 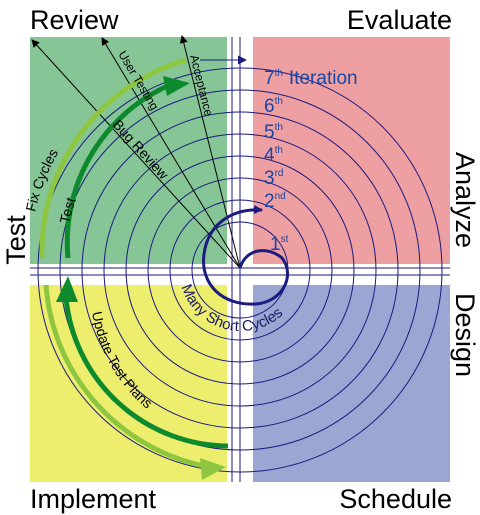 What do you see at coordinates (395, 499) in the screenshot?
I see `corner-schedule: Schedule` at bounding box center [395, 499].